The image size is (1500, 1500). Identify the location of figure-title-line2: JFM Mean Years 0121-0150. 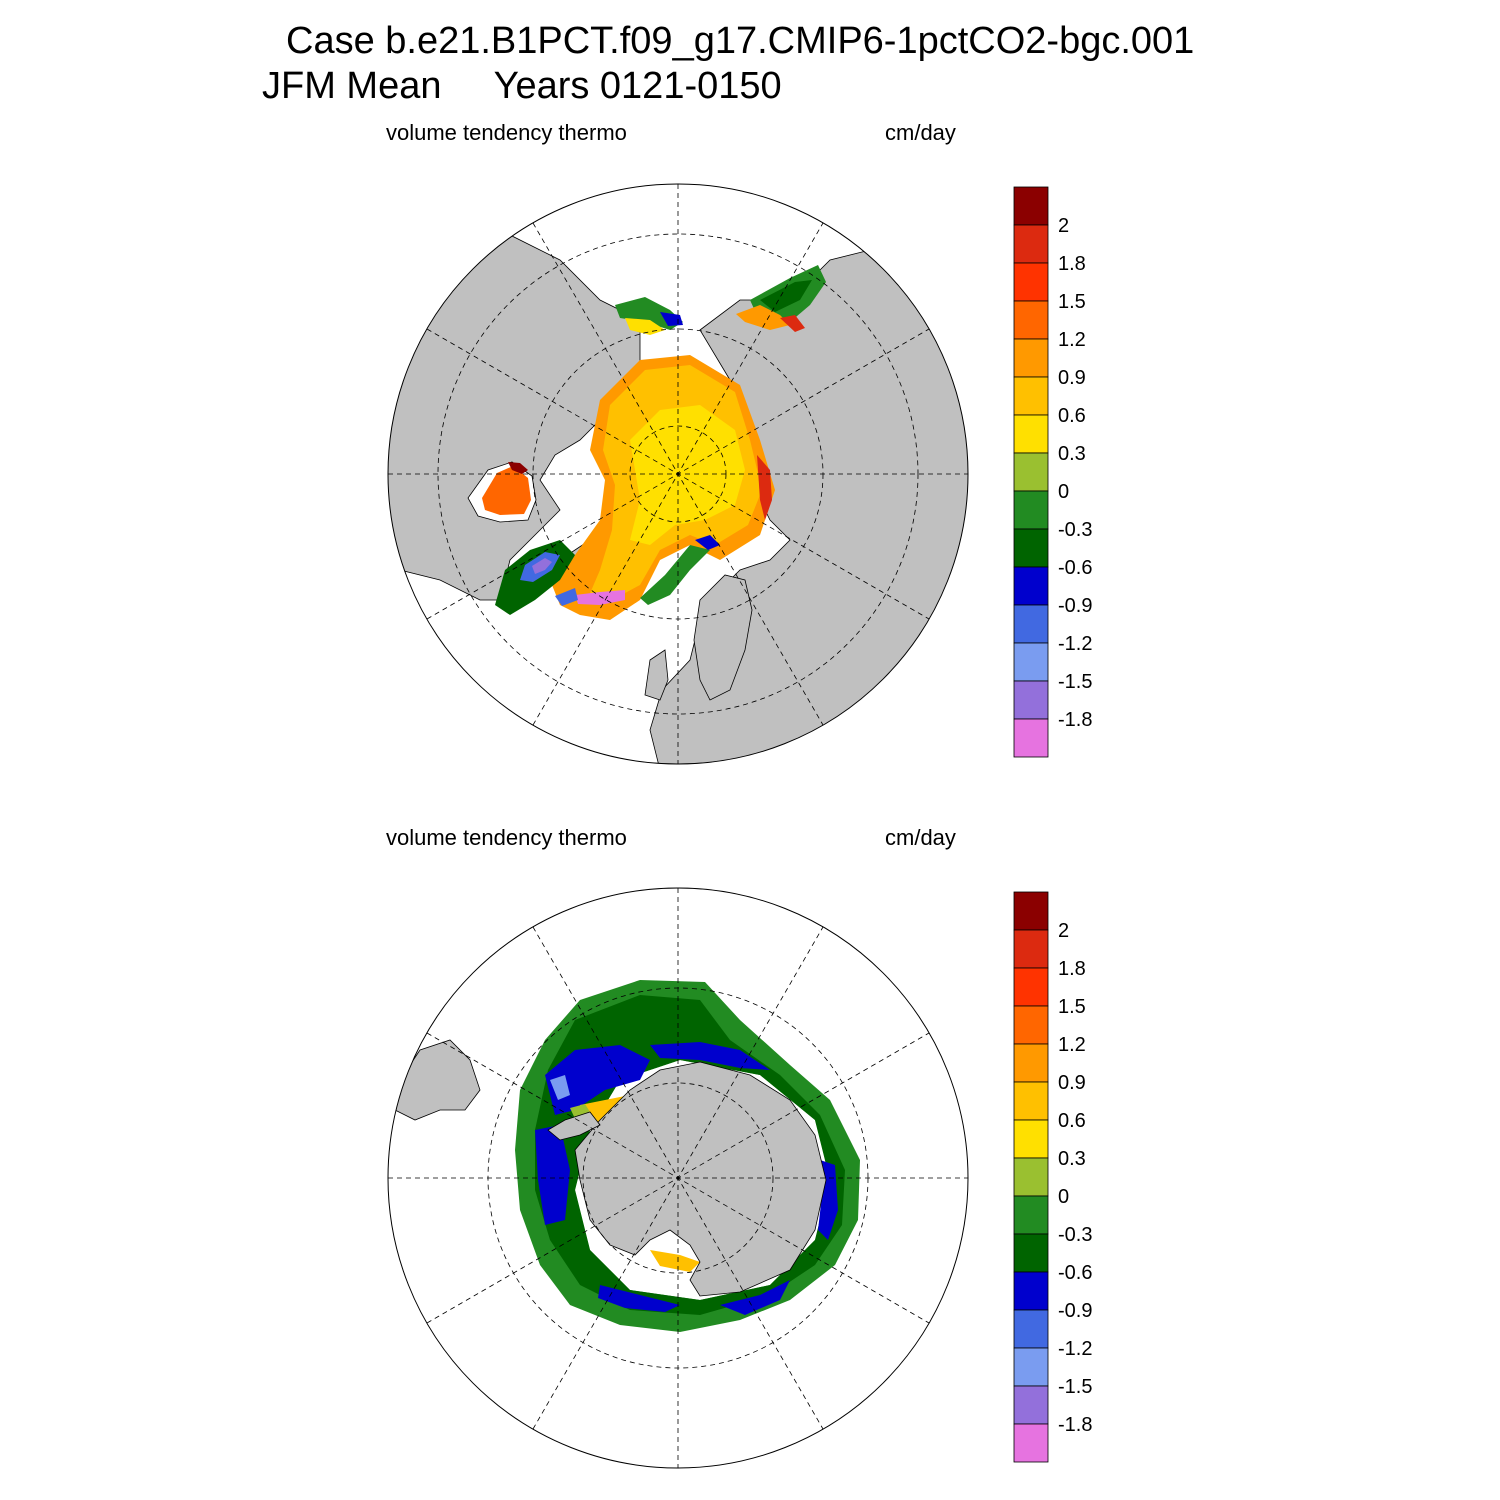
(522, 86).